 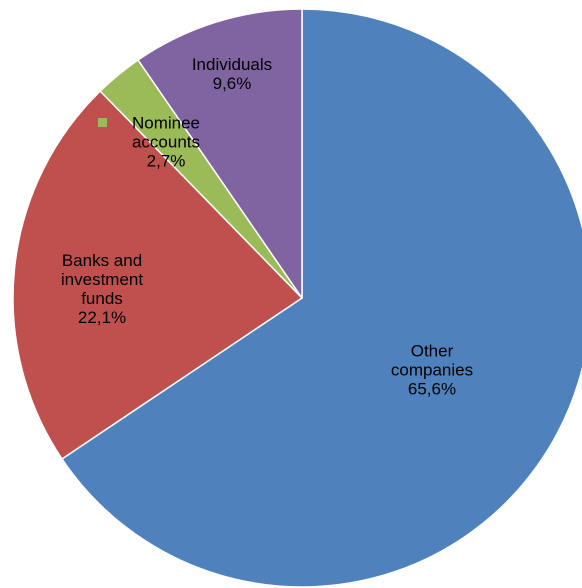 I want to click on legend-key-marker, so click(x=102, y=122).